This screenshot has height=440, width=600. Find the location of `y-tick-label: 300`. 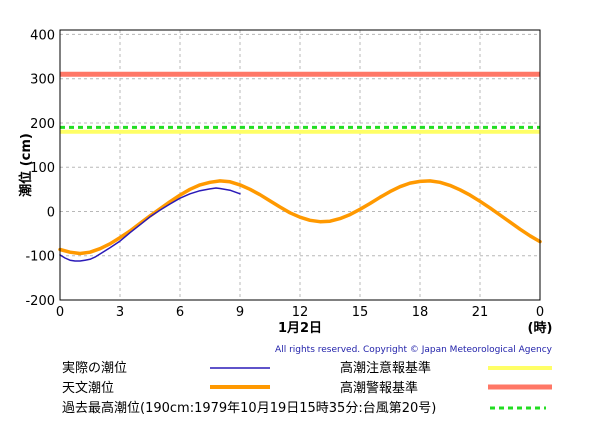

y-tick-label: 300 is located at coordinates (42, 80).